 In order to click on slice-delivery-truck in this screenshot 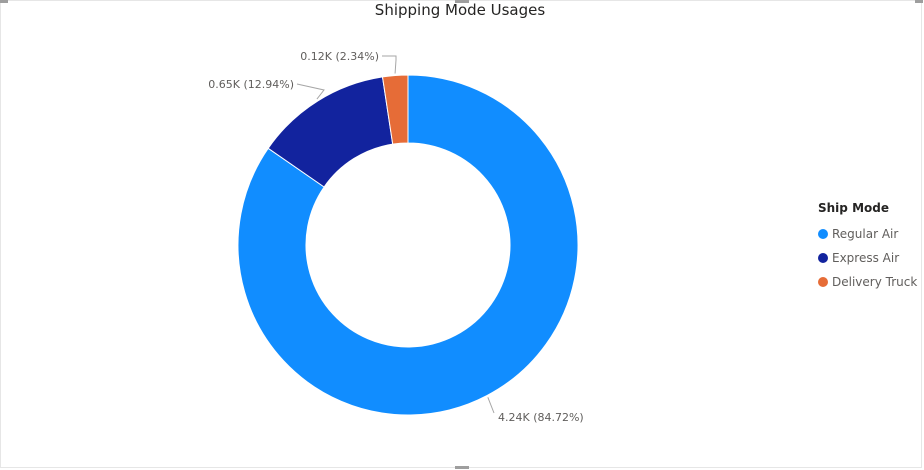, I will do `click(395, 109)`.